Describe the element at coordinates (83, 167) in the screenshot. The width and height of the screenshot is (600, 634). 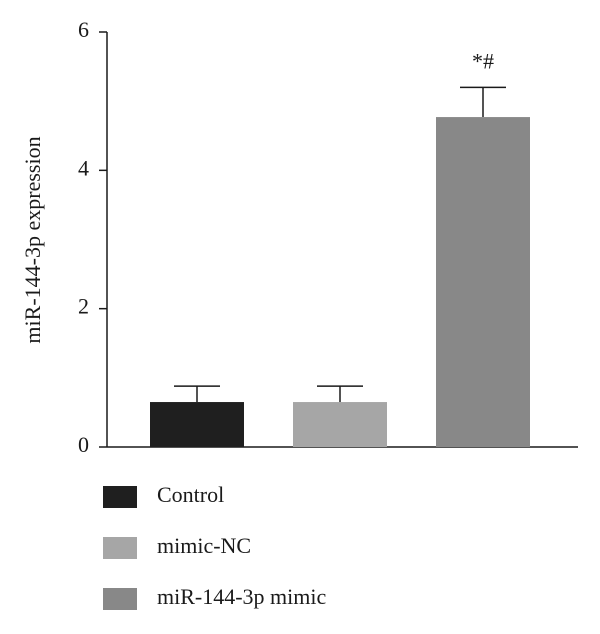
I see `y-tick-label: 4` at that location.